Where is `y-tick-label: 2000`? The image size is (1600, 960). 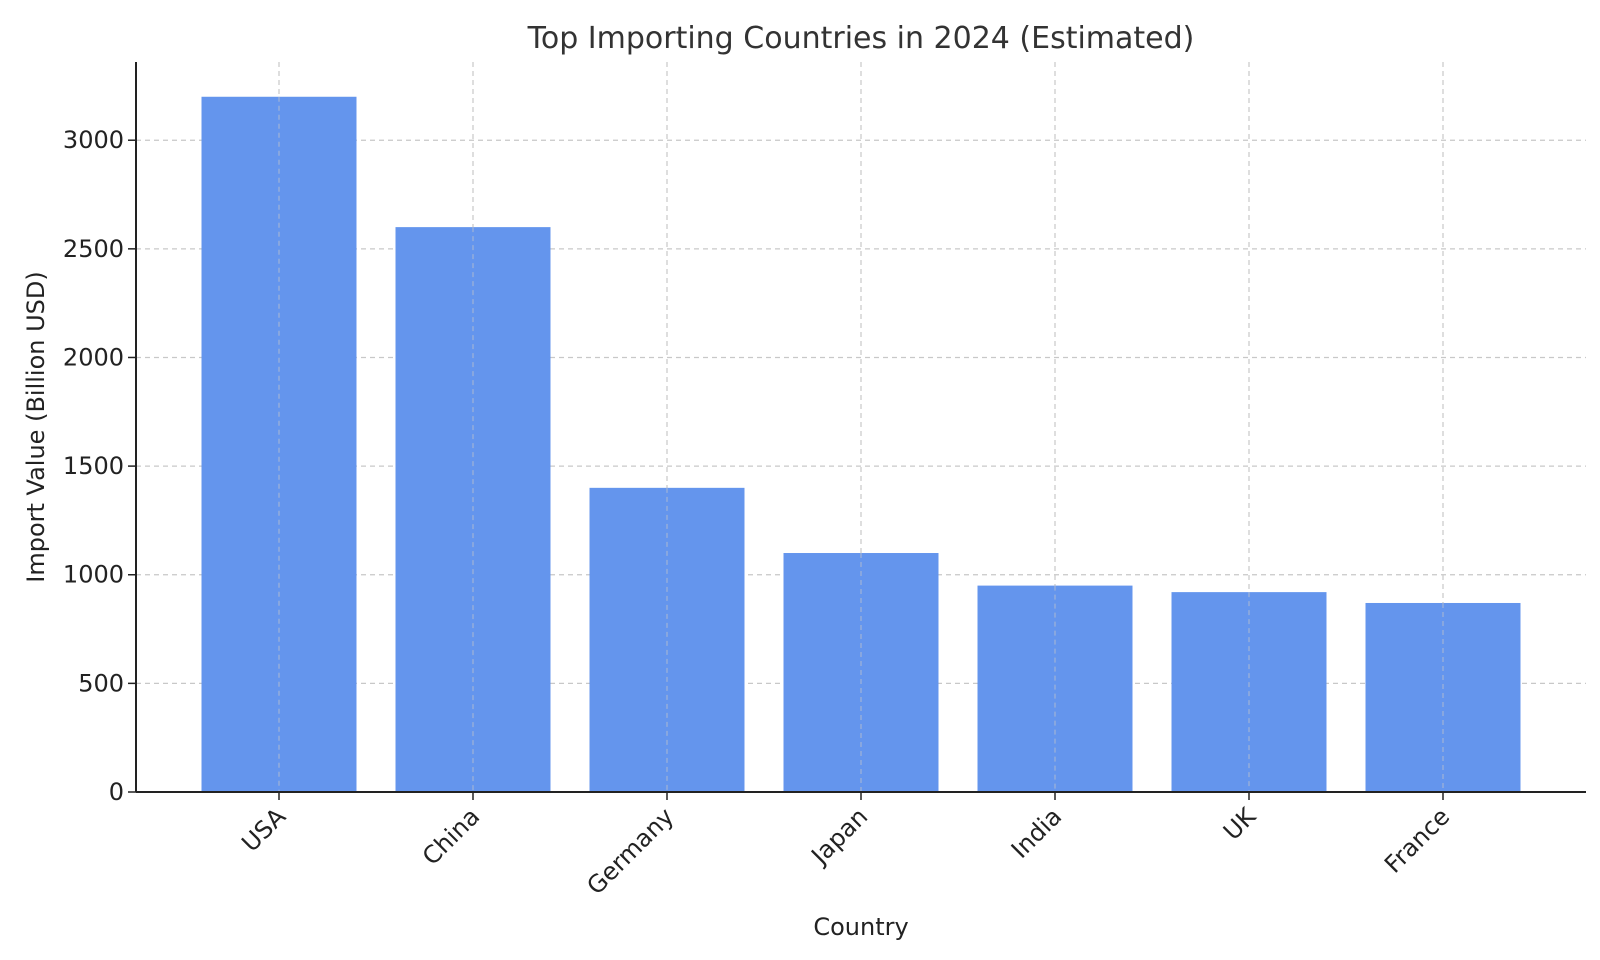 y-tick-label: 2000 is located at coordinates (93, 357).